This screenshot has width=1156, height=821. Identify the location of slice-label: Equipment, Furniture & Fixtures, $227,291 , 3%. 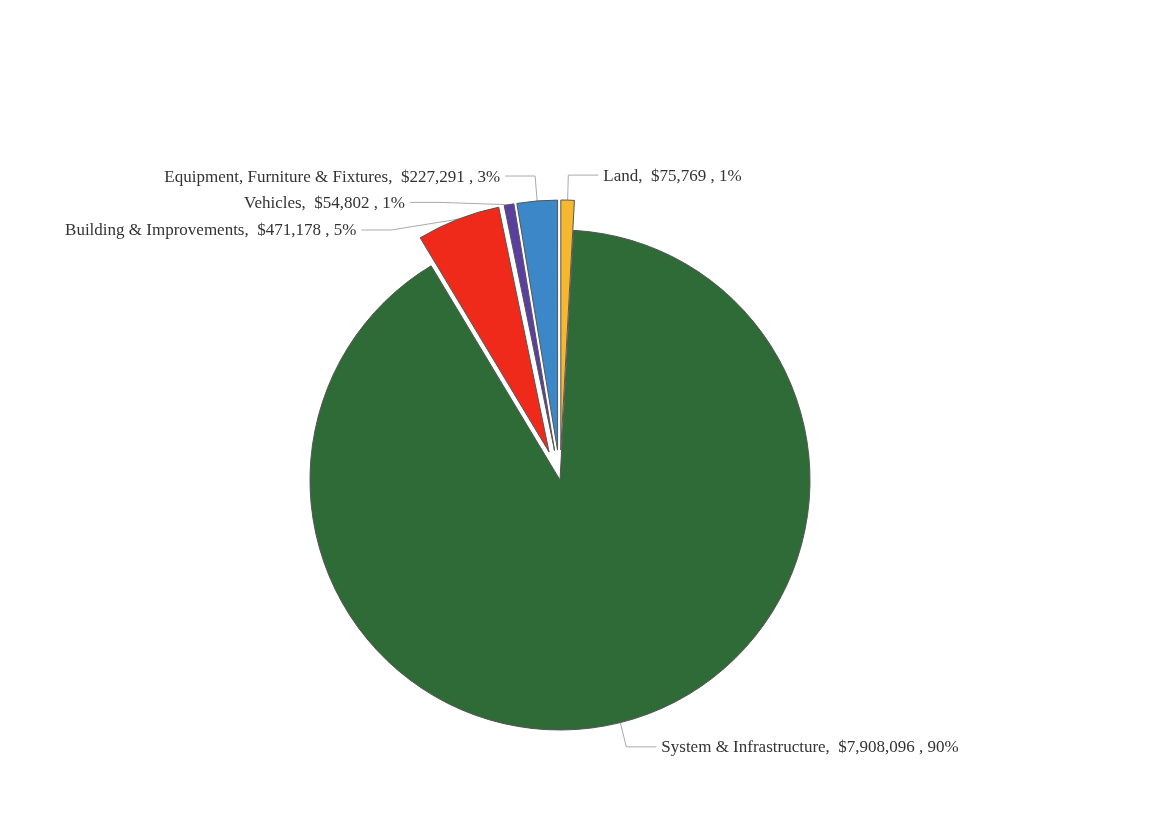
(332, 176).